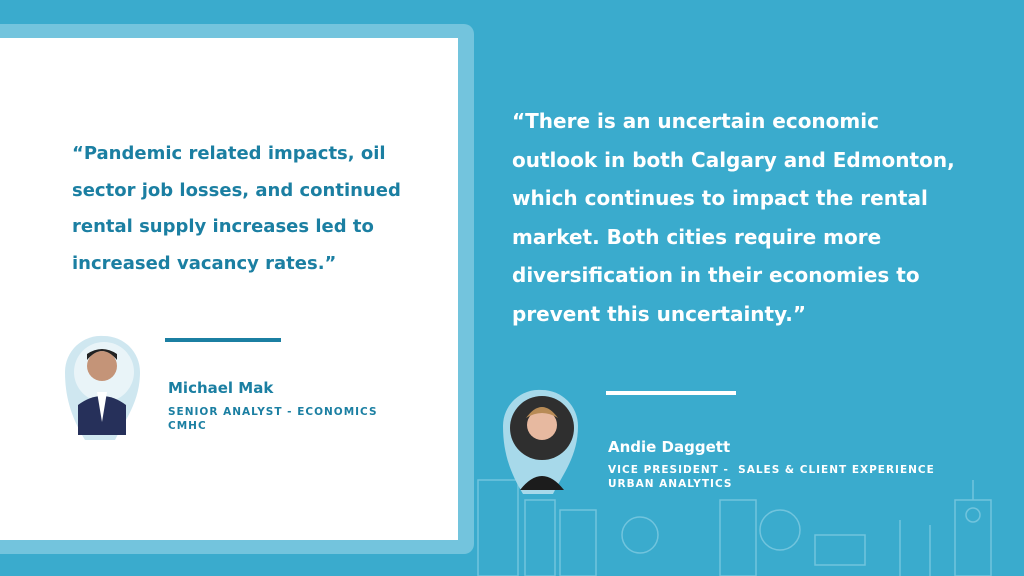 The image size is (1024, 576). I want to click on quote-line: “There is an uncertain economic, so click(695, 121).